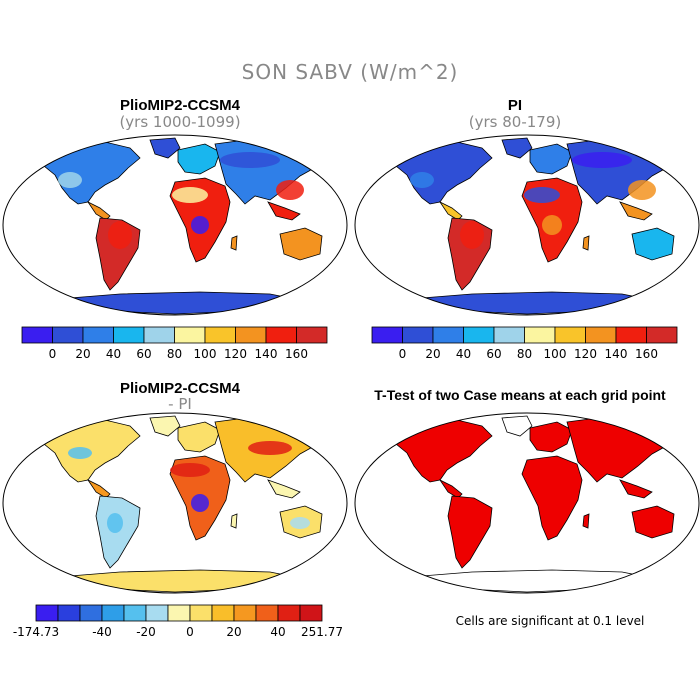 This screenshot has height=700, width=700. Describe the element at coordinates (585, 354) in the screenshot. I see `colorbar-tick-label: 120` at that location.